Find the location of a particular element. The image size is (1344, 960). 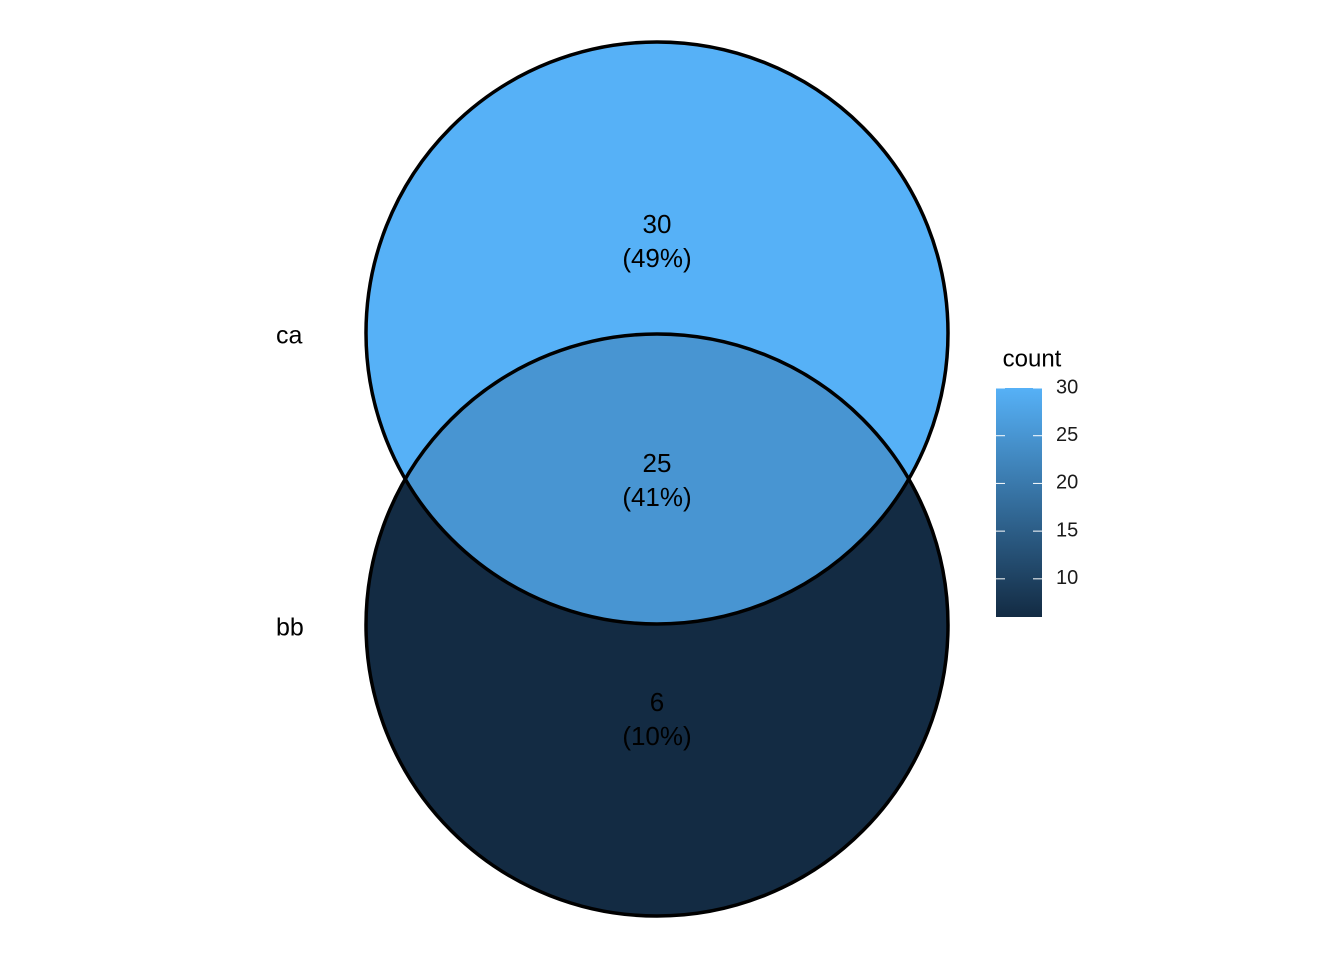

region-count: 30 is located at coordinates (657, 224).